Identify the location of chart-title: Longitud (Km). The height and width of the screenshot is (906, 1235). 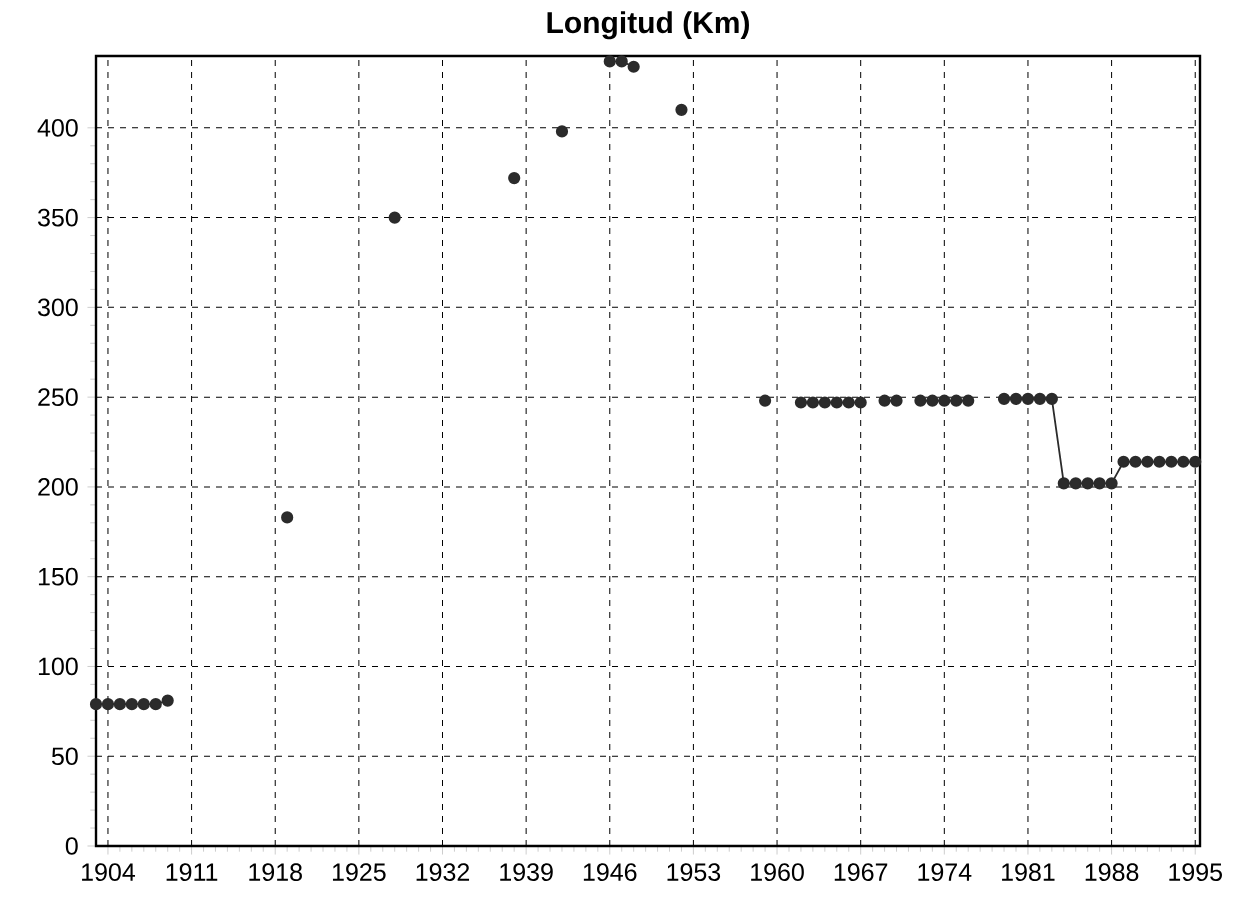
(648, 25).